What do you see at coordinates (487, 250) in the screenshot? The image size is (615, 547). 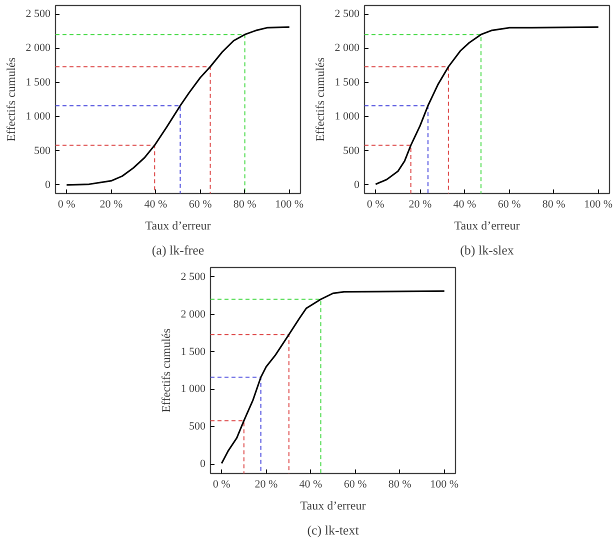 I see `text: (b) lk-slex` at bounding box center [487, 250].